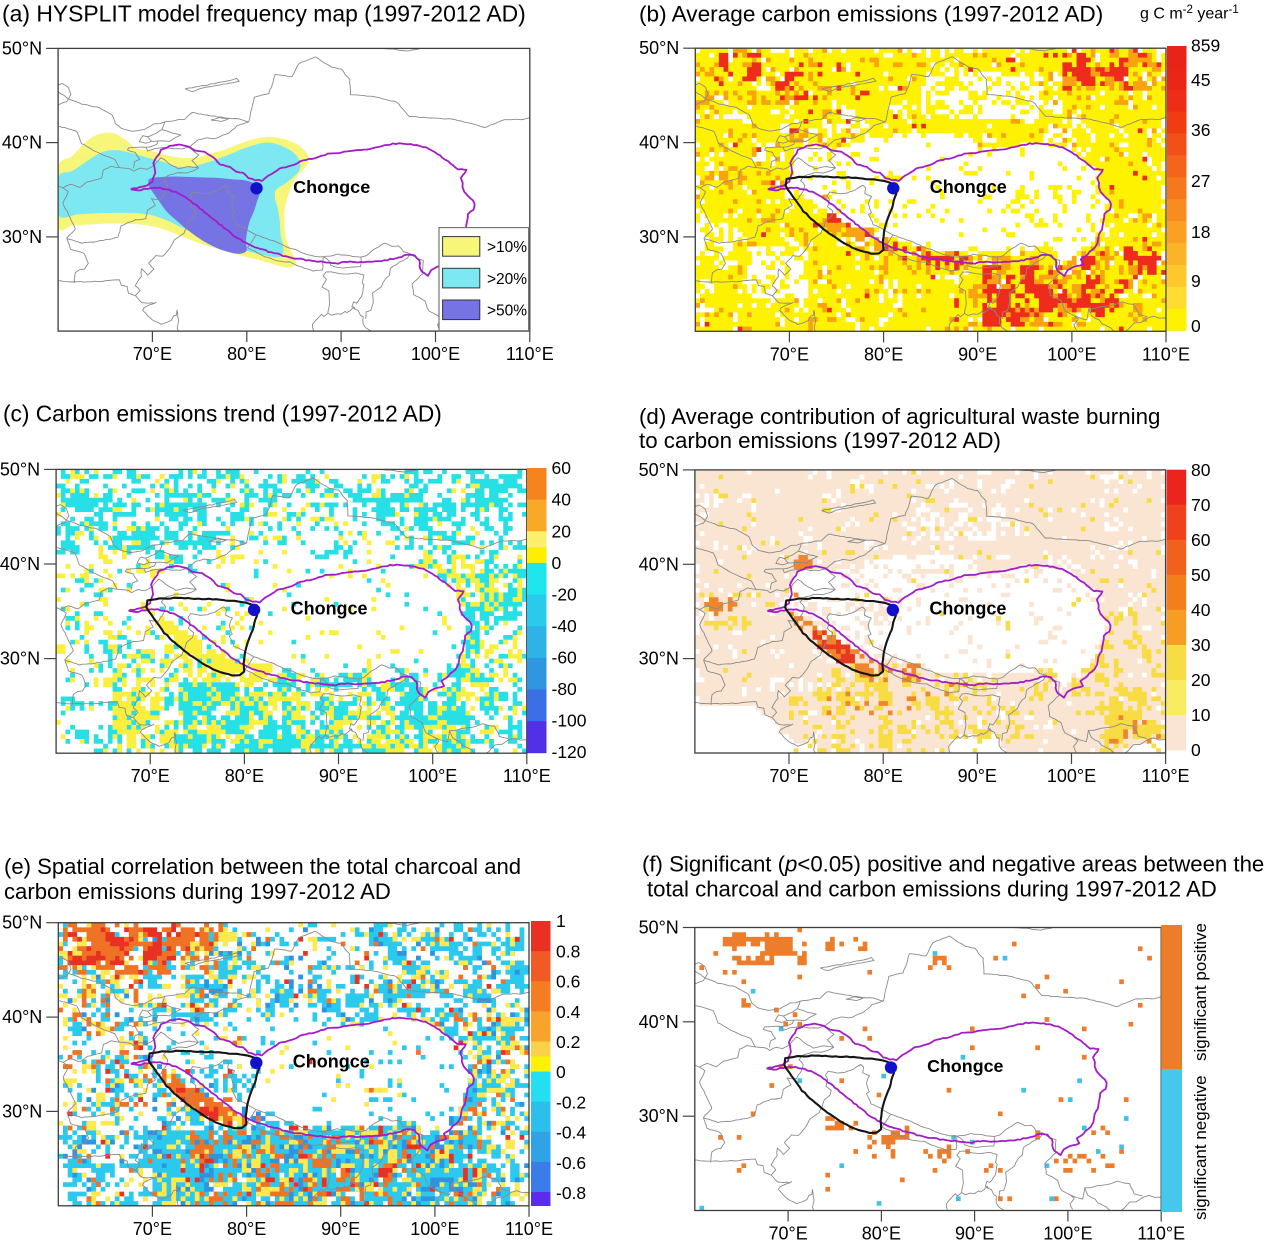  What do you see at coordinates (571, 1102) in the screenshot?
I see `svg-text: -0.2` at bounding box center [571, 1102].